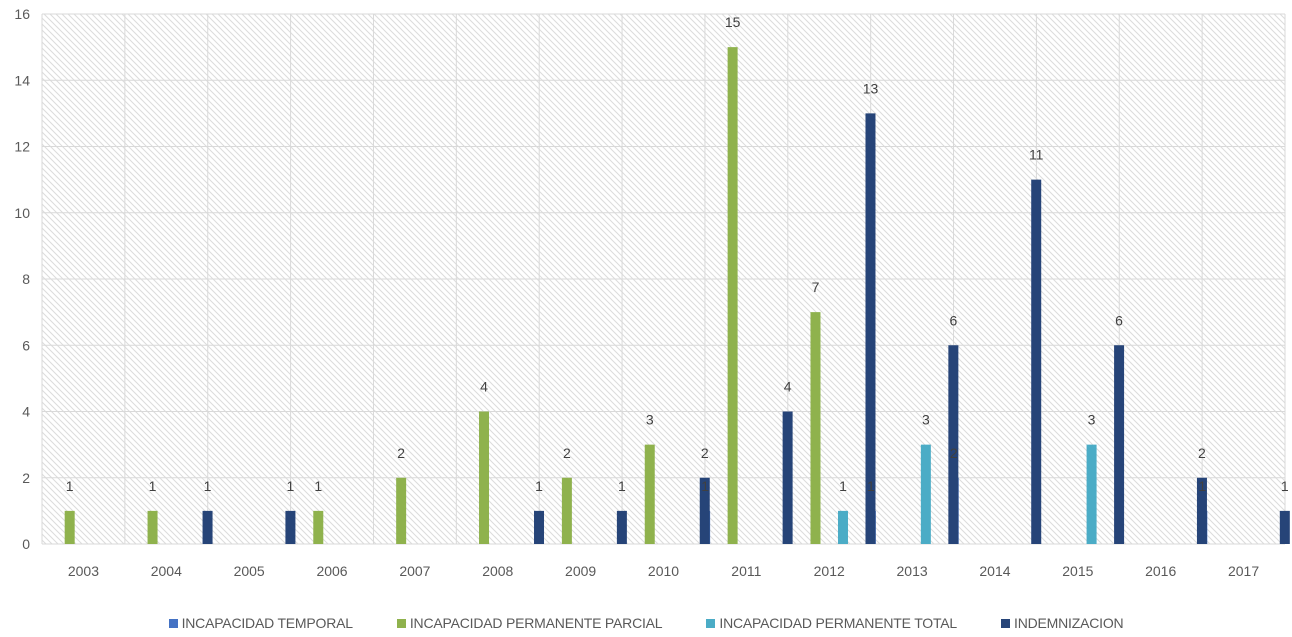 The image size is (1292, 637). What do you see at coordinates (331, 571) in the screenshot?
I see `x-tick-label: 2006` at bounding box center [331, 571].